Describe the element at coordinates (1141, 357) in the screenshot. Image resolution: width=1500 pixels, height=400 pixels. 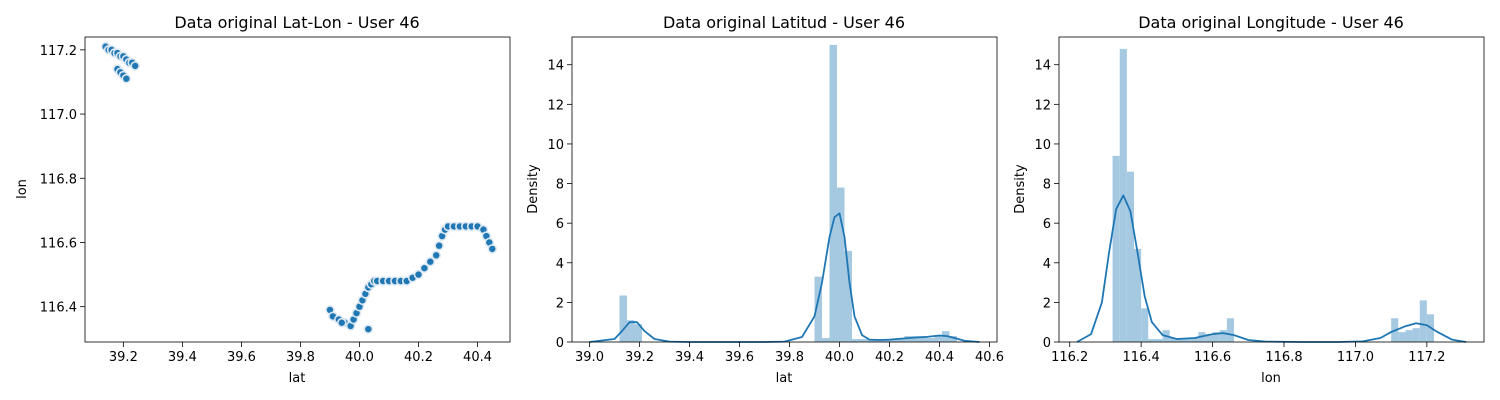
I see `x-tick-label: 116.4` at that location.